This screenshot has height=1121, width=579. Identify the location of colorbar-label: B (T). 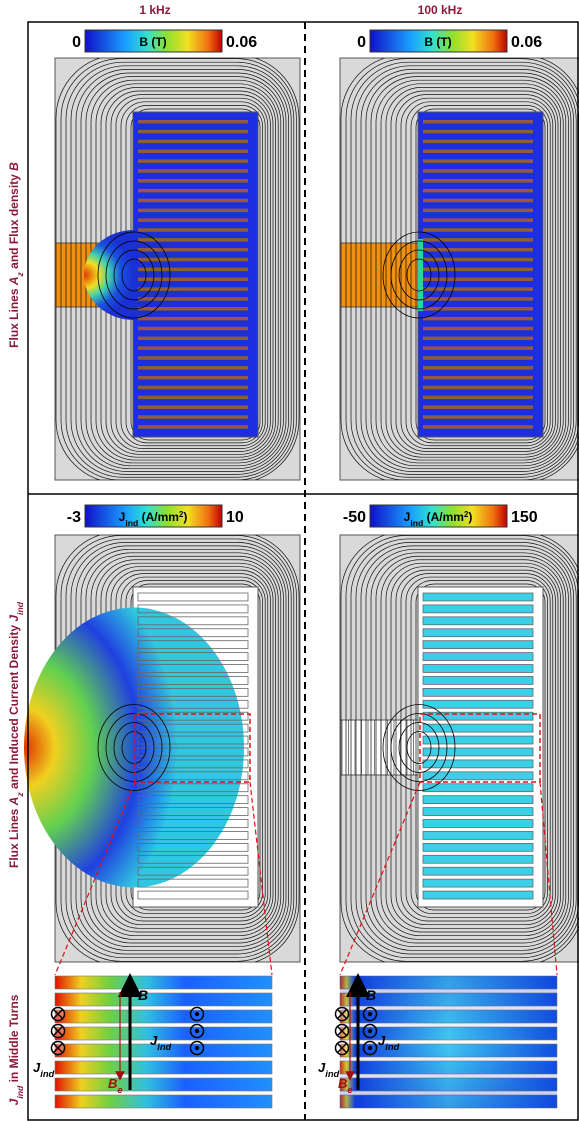
(437, 42).